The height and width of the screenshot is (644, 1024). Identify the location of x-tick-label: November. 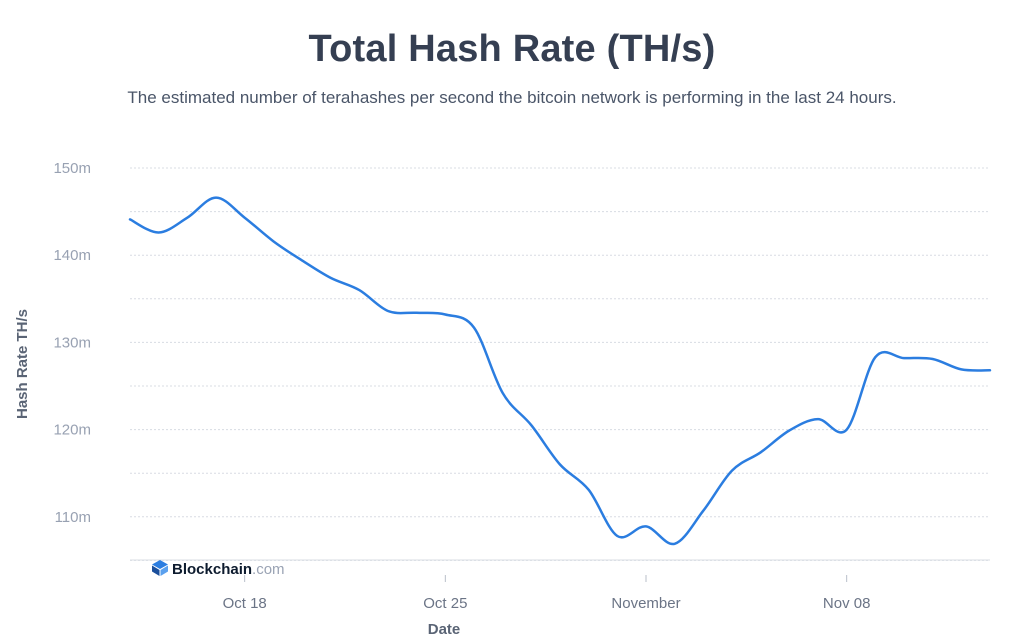
(645, 603).